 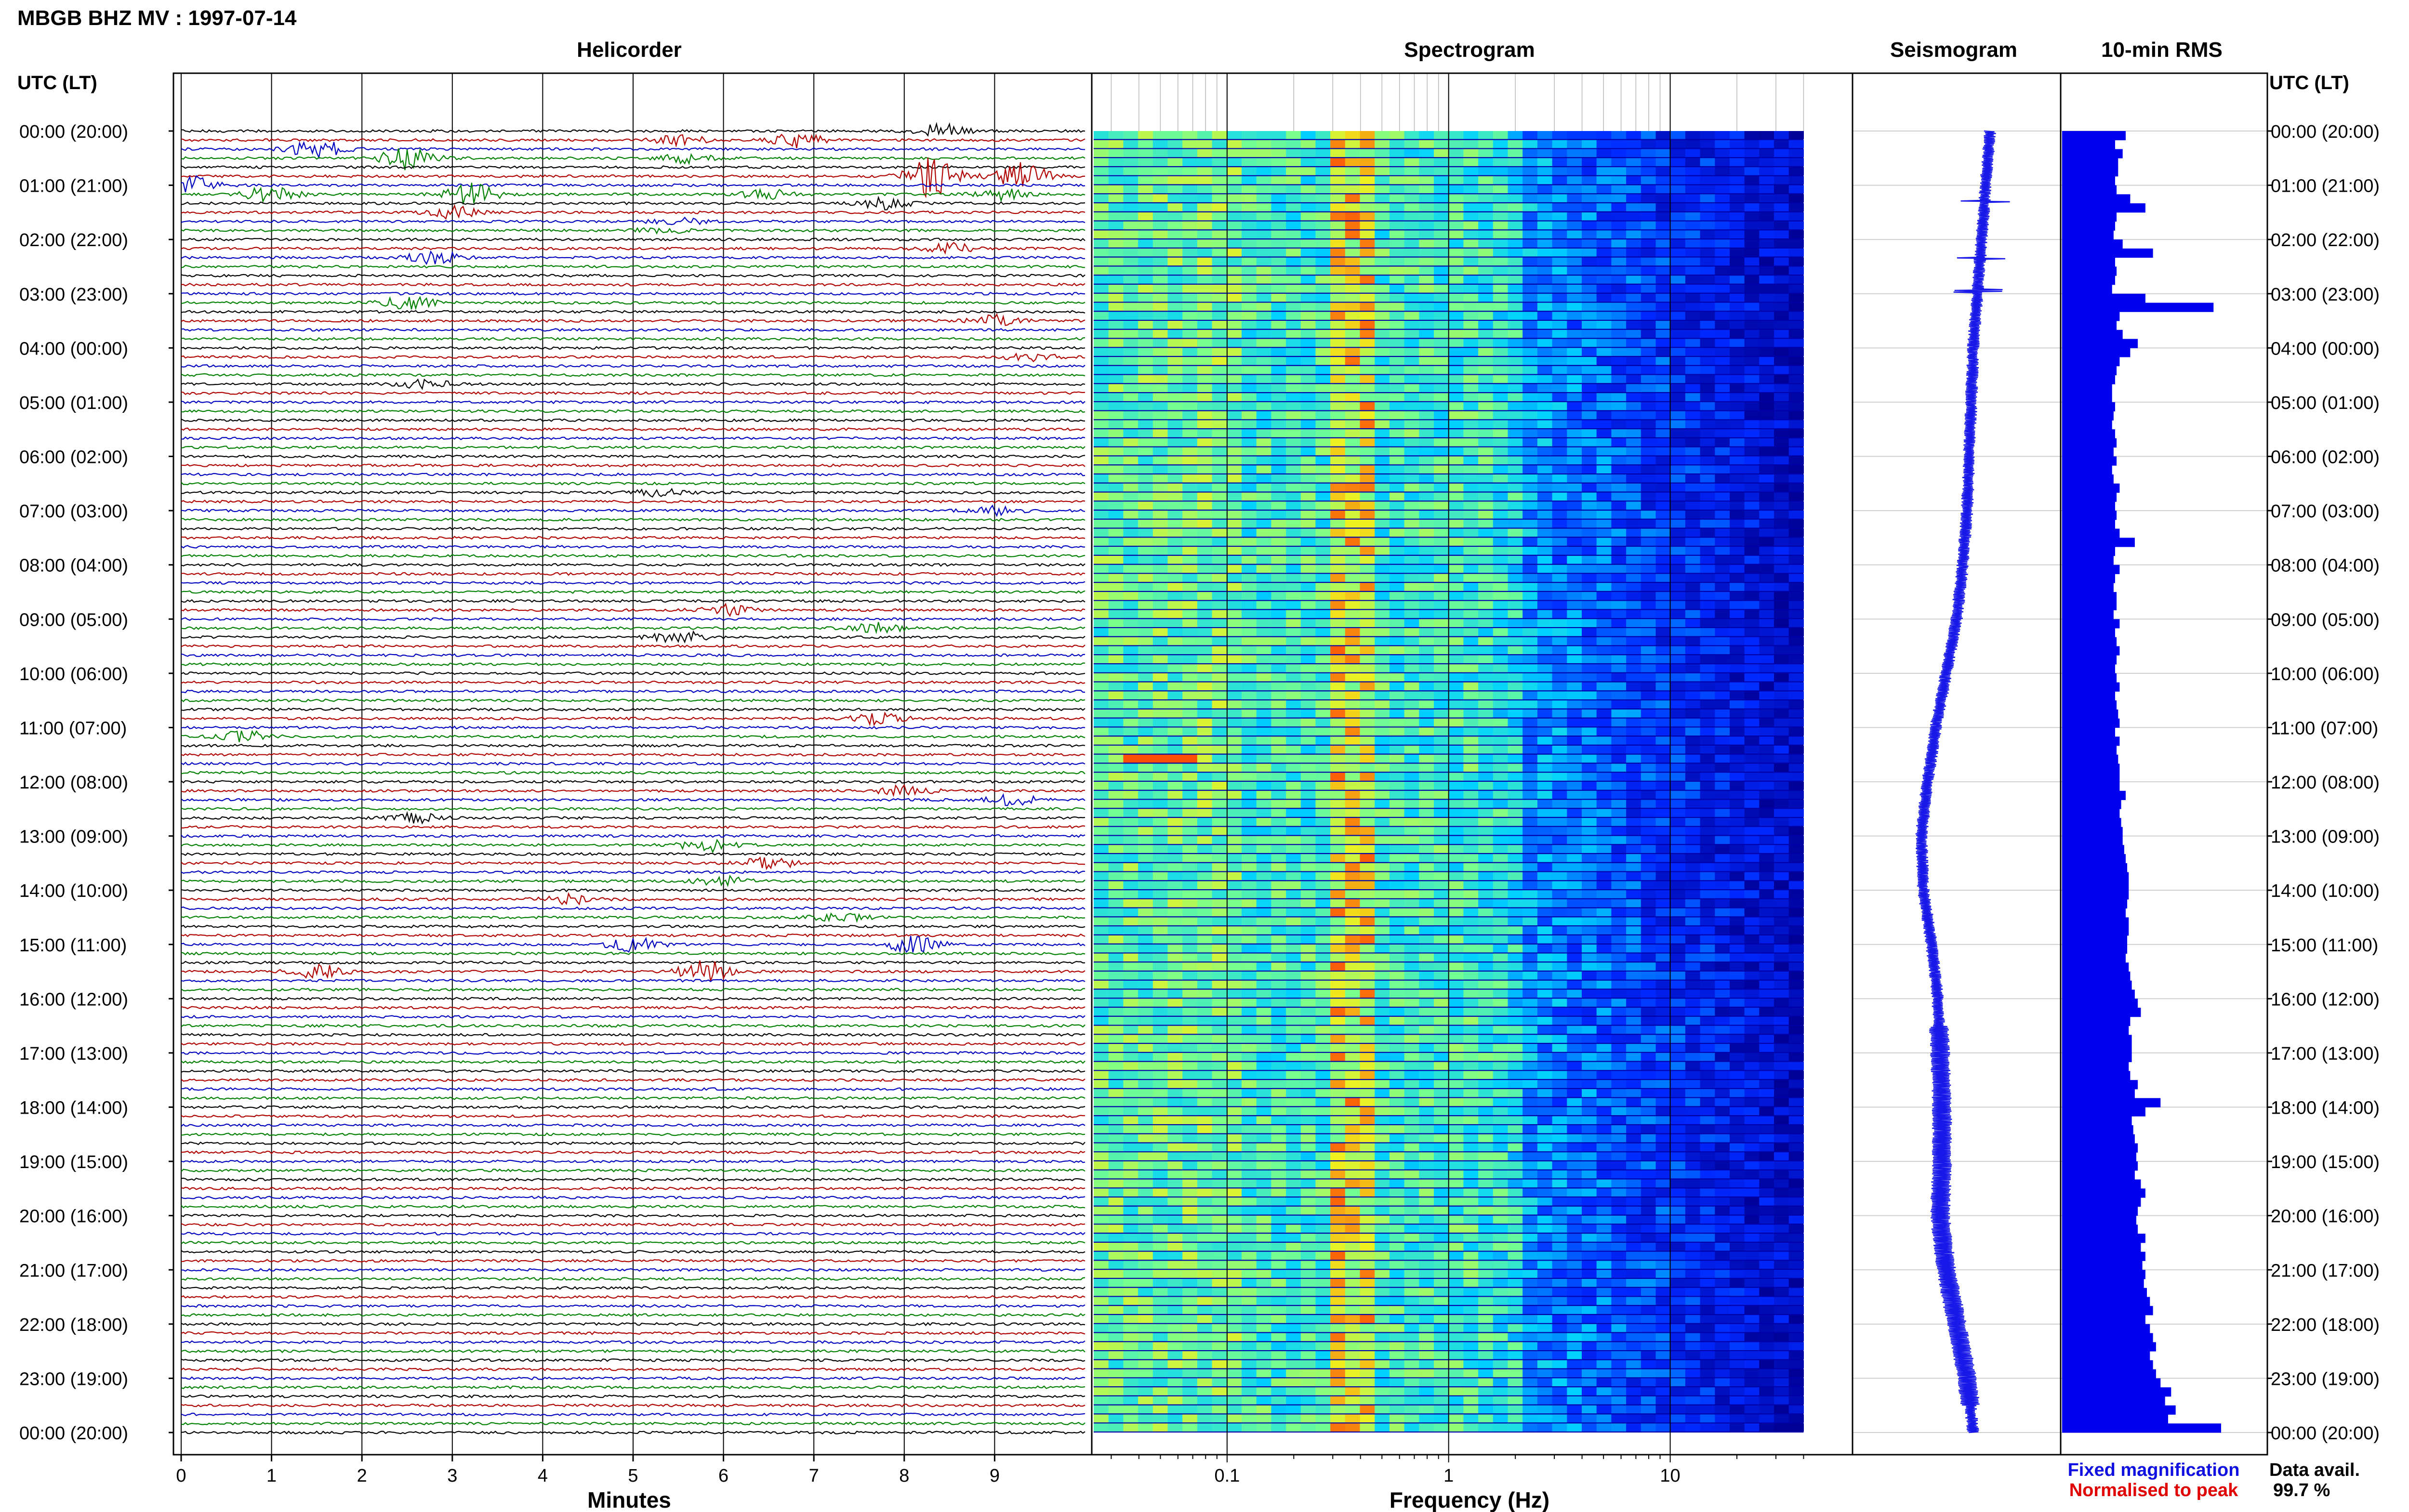 I want to click on time-label-left: 14:00 (10:00), so click(x=73, y=891).